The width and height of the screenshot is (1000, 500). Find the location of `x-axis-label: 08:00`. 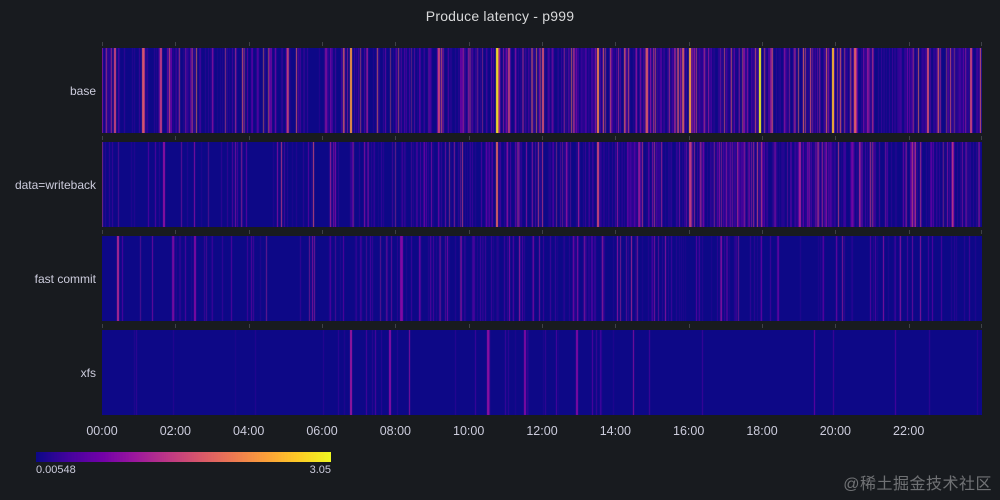

x-axis-label: 08:00 is located at coordinates (395, 431).